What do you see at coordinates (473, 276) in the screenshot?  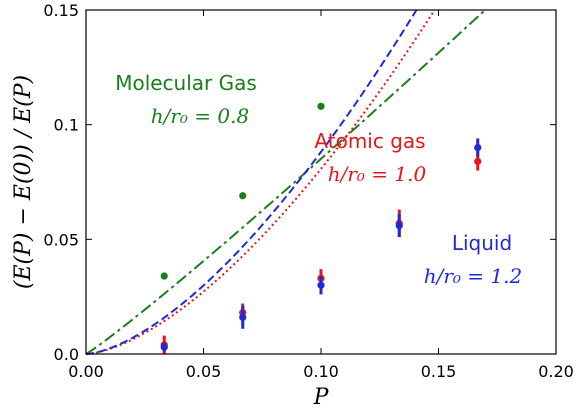 I see `annotation-liquid-param: h/r₀ = 1.2` at bounding box center [473, 276].